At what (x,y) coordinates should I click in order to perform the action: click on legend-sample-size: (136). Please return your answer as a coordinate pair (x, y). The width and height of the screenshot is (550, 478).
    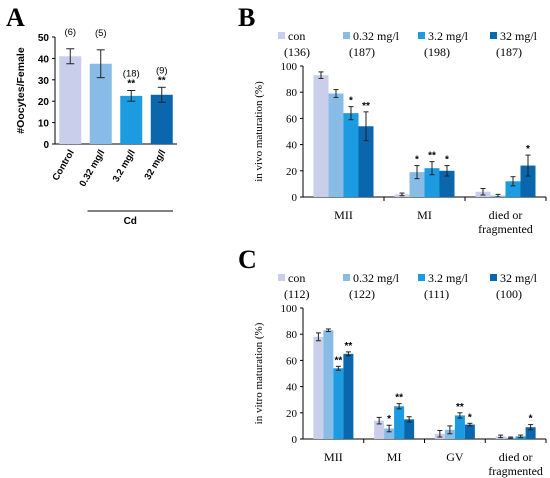
    Looking at the image, I should click on (297, 52).